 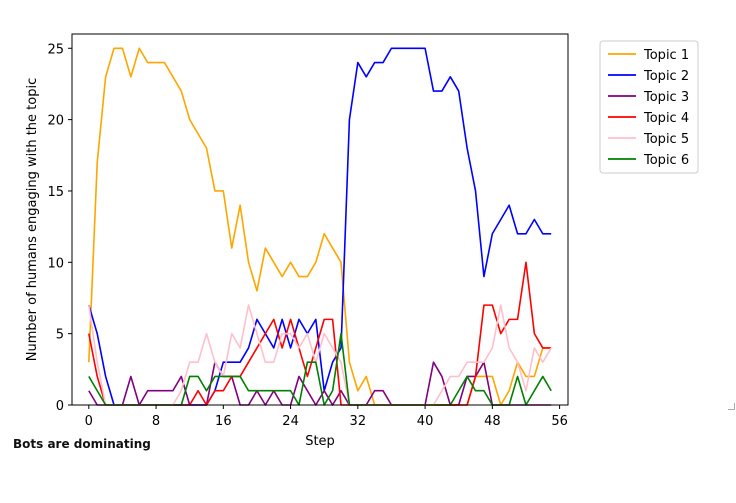 I want to click on legend-label-topic-3: Topic 3, so click(x=666, y=97).